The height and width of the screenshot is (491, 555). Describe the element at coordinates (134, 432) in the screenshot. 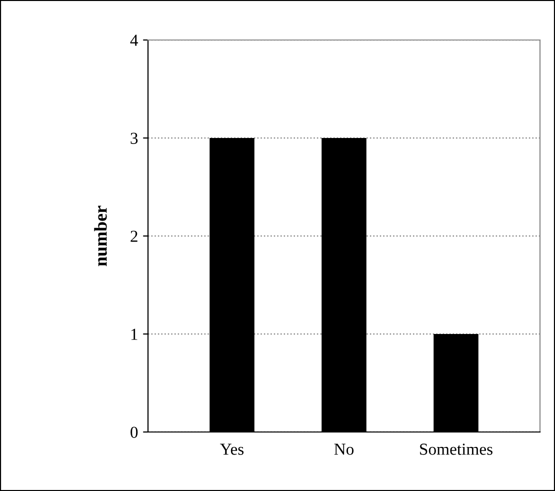

I see `y-tick-label: 0` at that location.